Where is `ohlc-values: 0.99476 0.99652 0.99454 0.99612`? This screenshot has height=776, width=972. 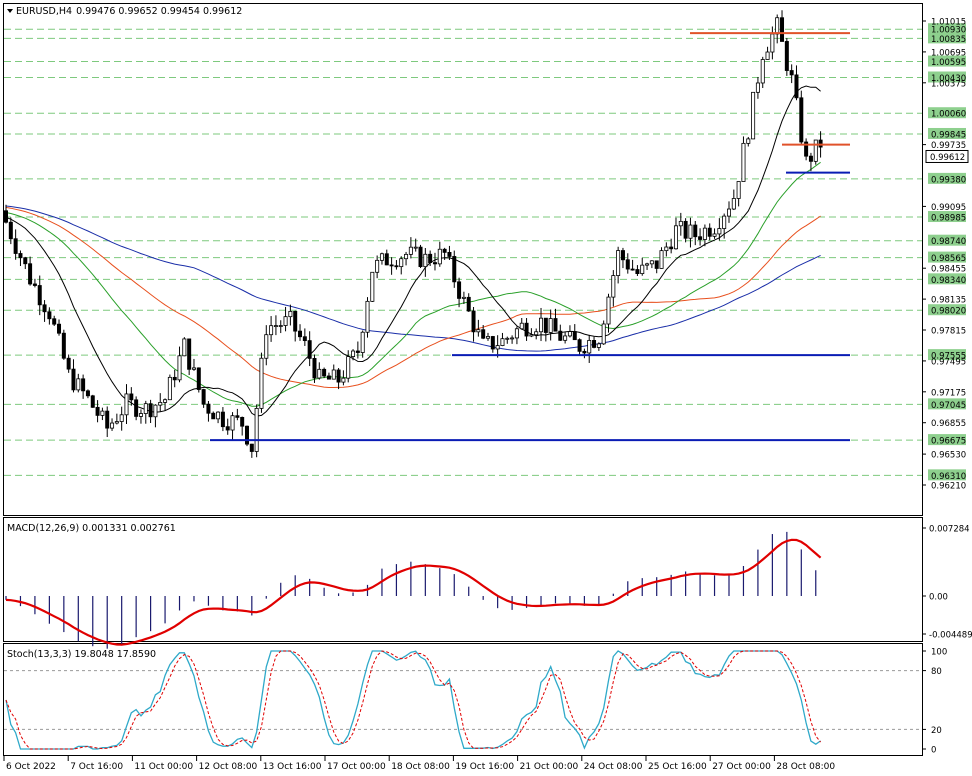 ohlc-values: 0.99476 0.99652 0.99454 0.99612 is located at coordinates (159, 11).